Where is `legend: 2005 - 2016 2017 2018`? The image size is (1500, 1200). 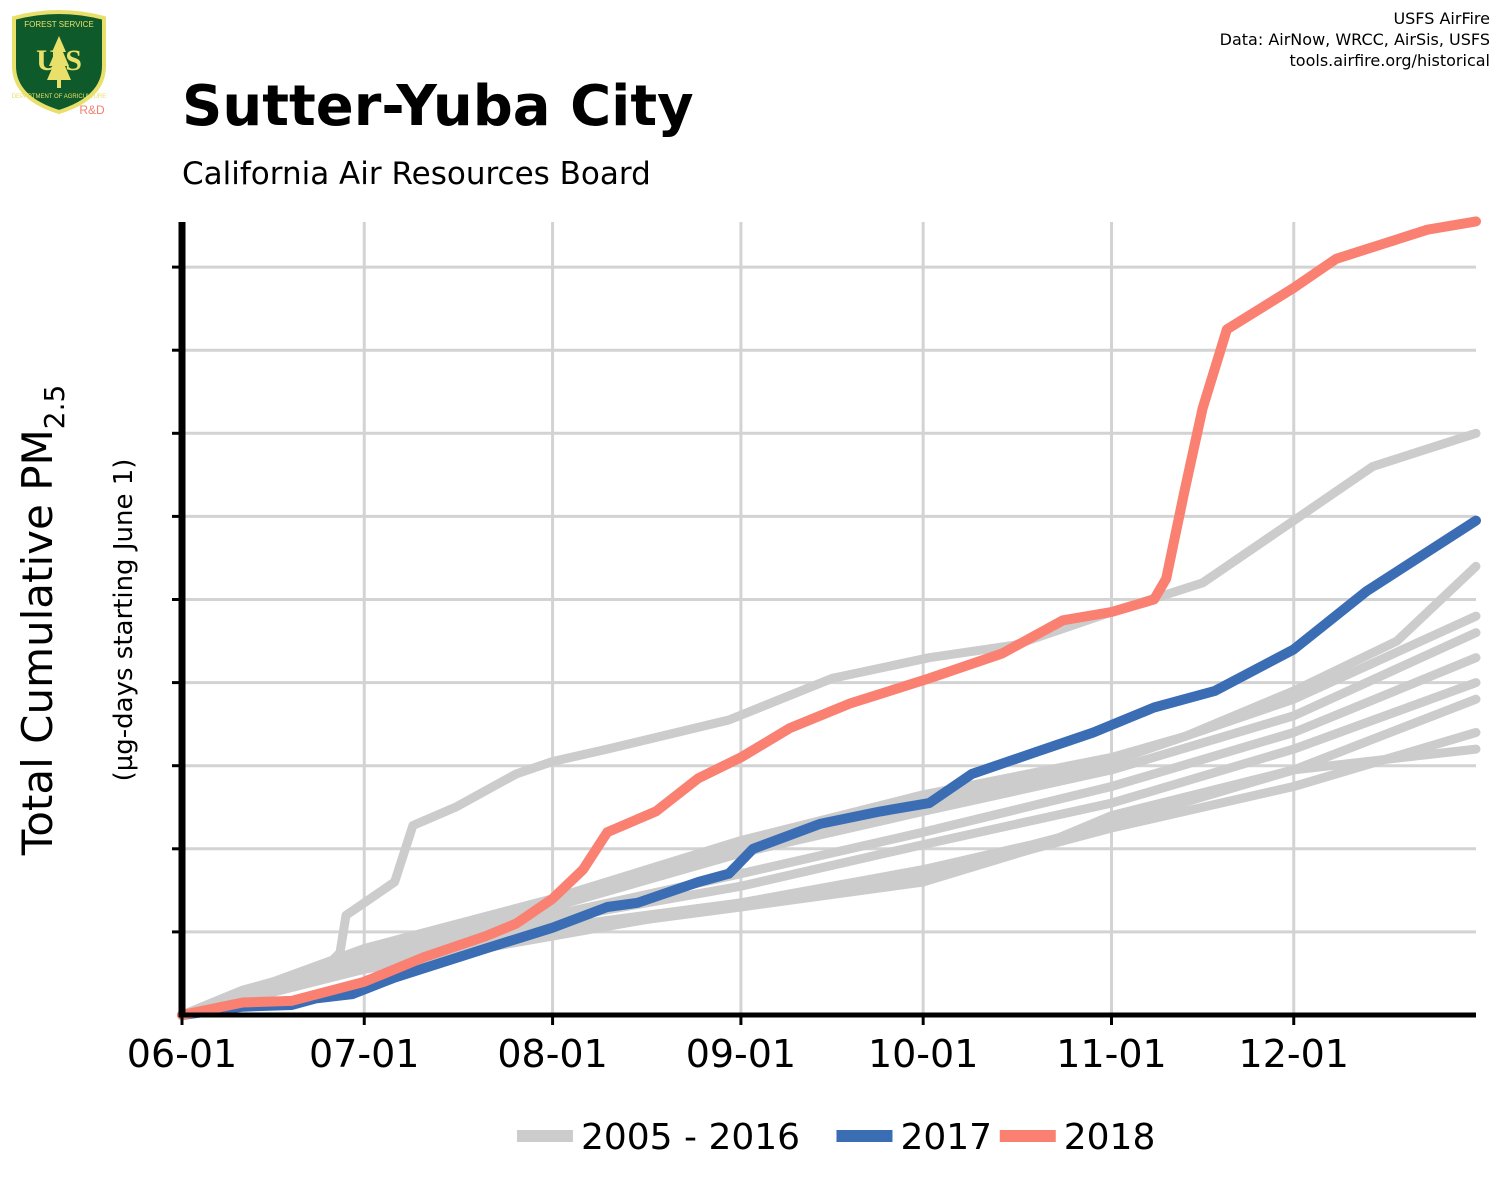 legend: 2005 - 2016 2017 2018 is located at coordinates (836, 1137).